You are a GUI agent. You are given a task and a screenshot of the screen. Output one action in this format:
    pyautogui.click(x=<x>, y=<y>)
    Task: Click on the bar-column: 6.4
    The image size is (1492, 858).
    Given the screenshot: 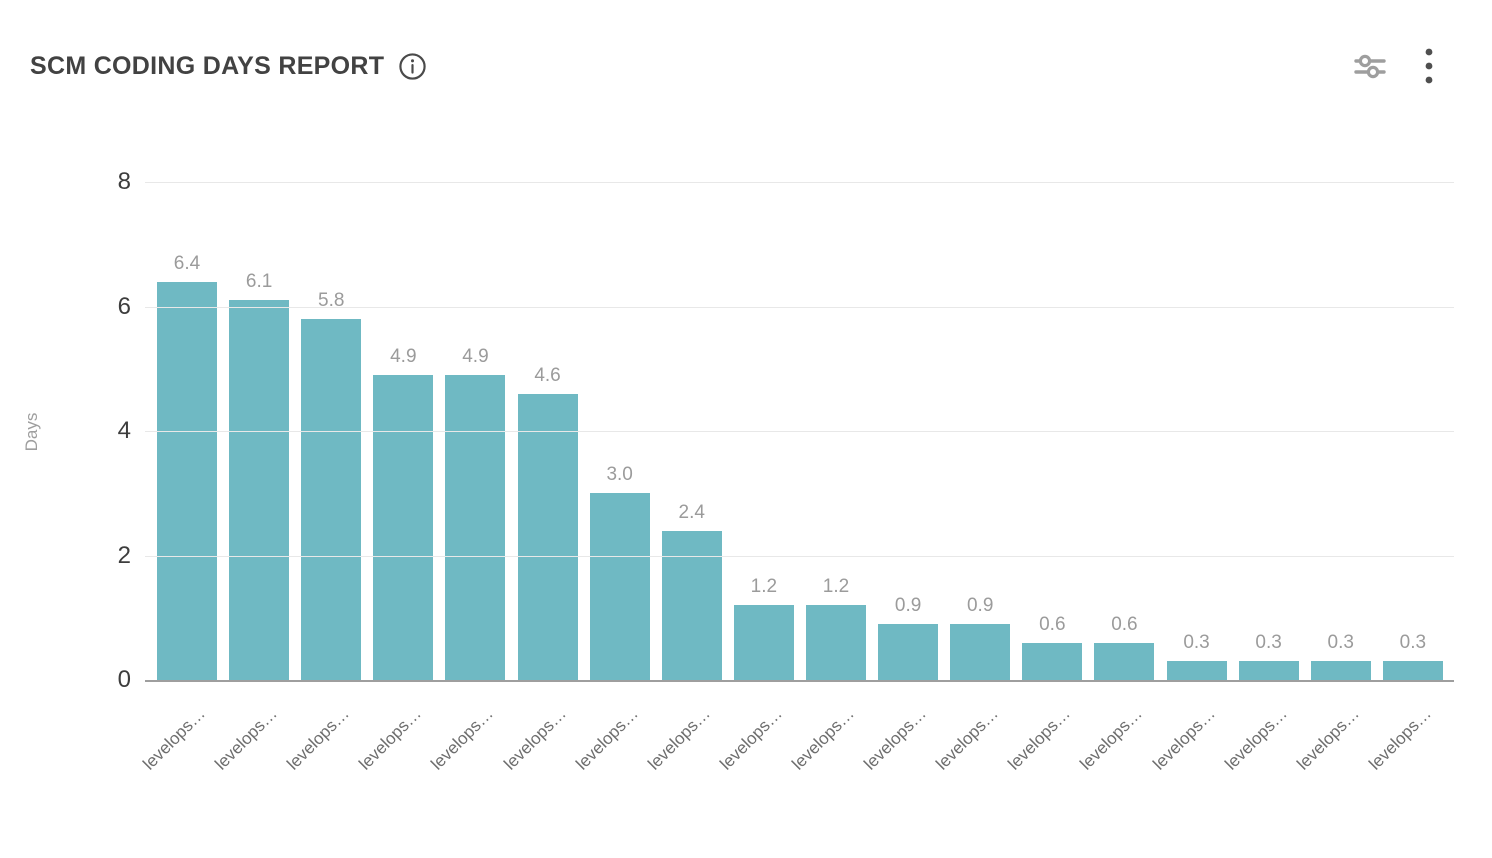 What is the action you would take?
    pyautogui.click(x=187, y=431)
    